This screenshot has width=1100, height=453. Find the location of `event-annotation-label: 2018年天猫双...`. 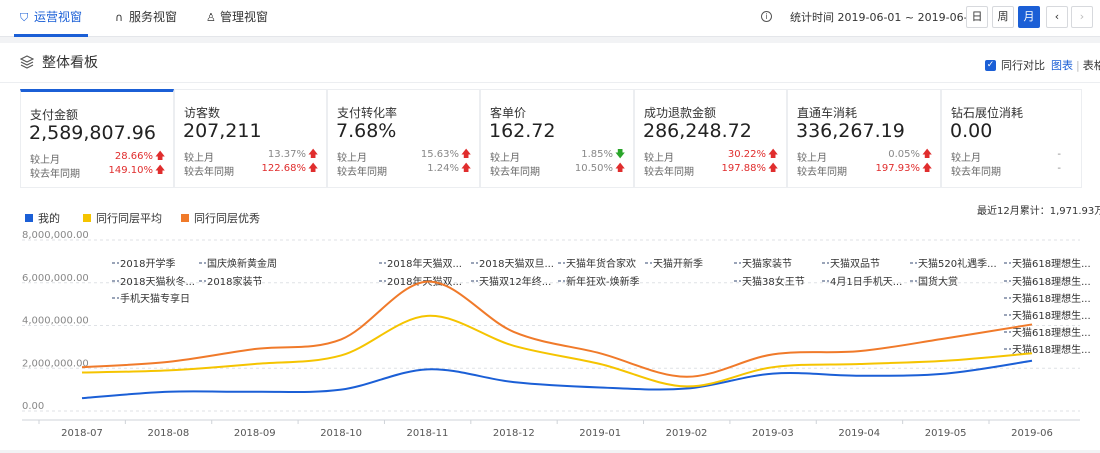

event-annotation-label: 2018年天猫双... is located at coordinates (424, 263).